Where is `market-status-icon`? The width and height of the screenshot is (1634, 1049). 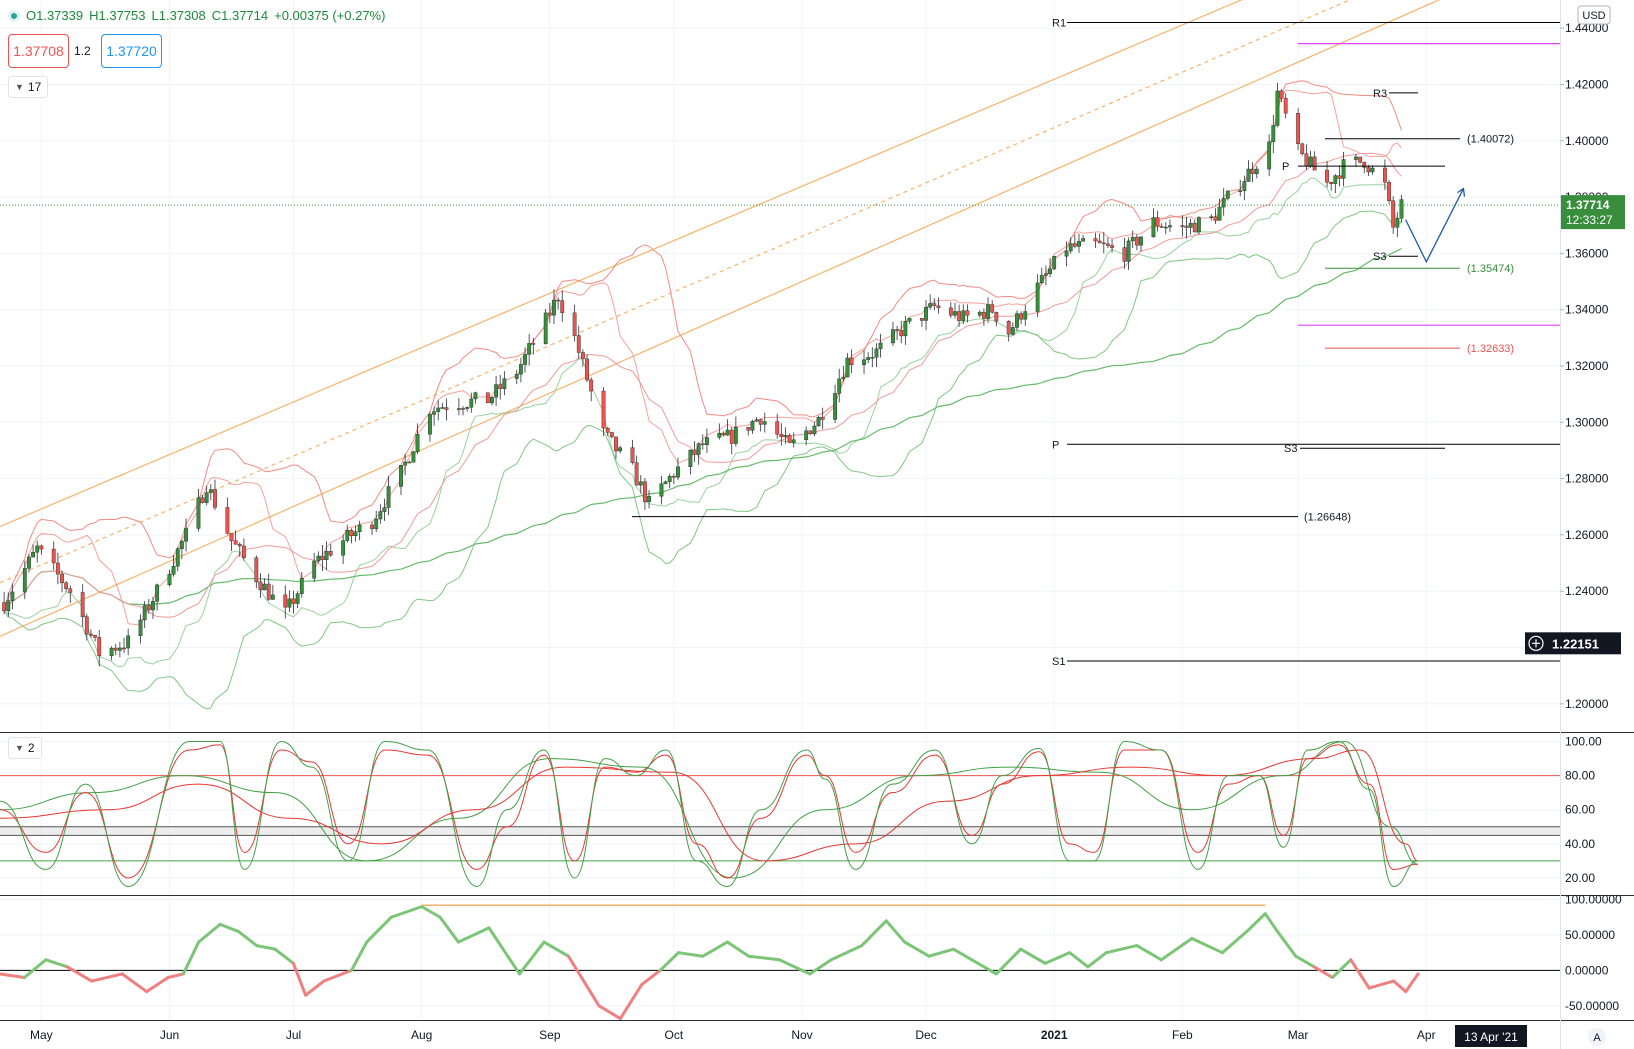 market-status-icon is located at coordinates (14, 15).